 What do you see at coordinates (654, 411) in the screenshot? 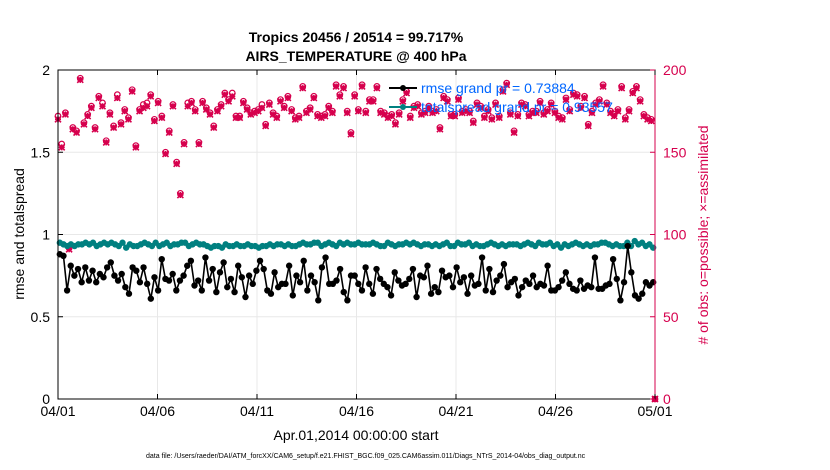
I see `x-tick-label: 05/01` at bounding box center [654, 411].